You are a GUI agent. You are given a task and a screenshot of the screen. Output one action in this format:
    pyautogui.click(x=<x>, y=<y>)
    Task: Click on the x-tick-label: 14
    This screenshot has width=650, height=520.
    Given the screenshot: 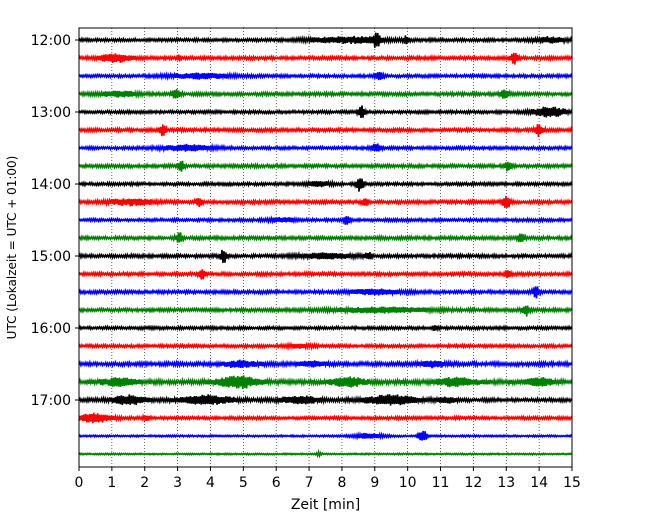 What is the action you would take?
    pyautogui.click(x=539, y=483)
    